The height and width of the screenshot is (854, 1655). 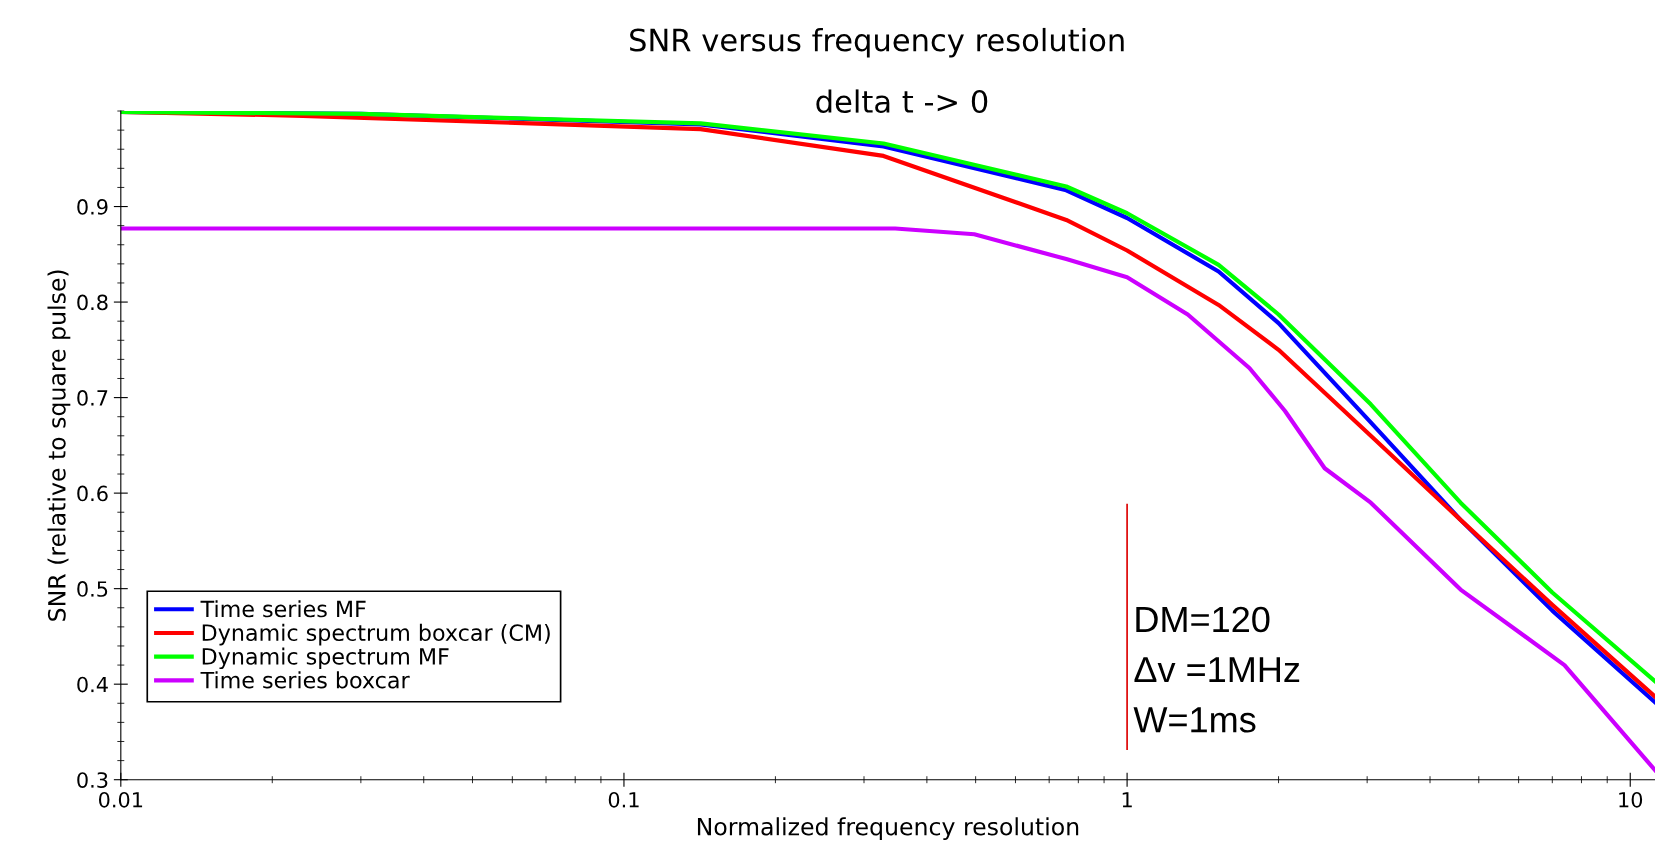 I want to click on x-tick-label: 0.1, so click(x=623, y=799).